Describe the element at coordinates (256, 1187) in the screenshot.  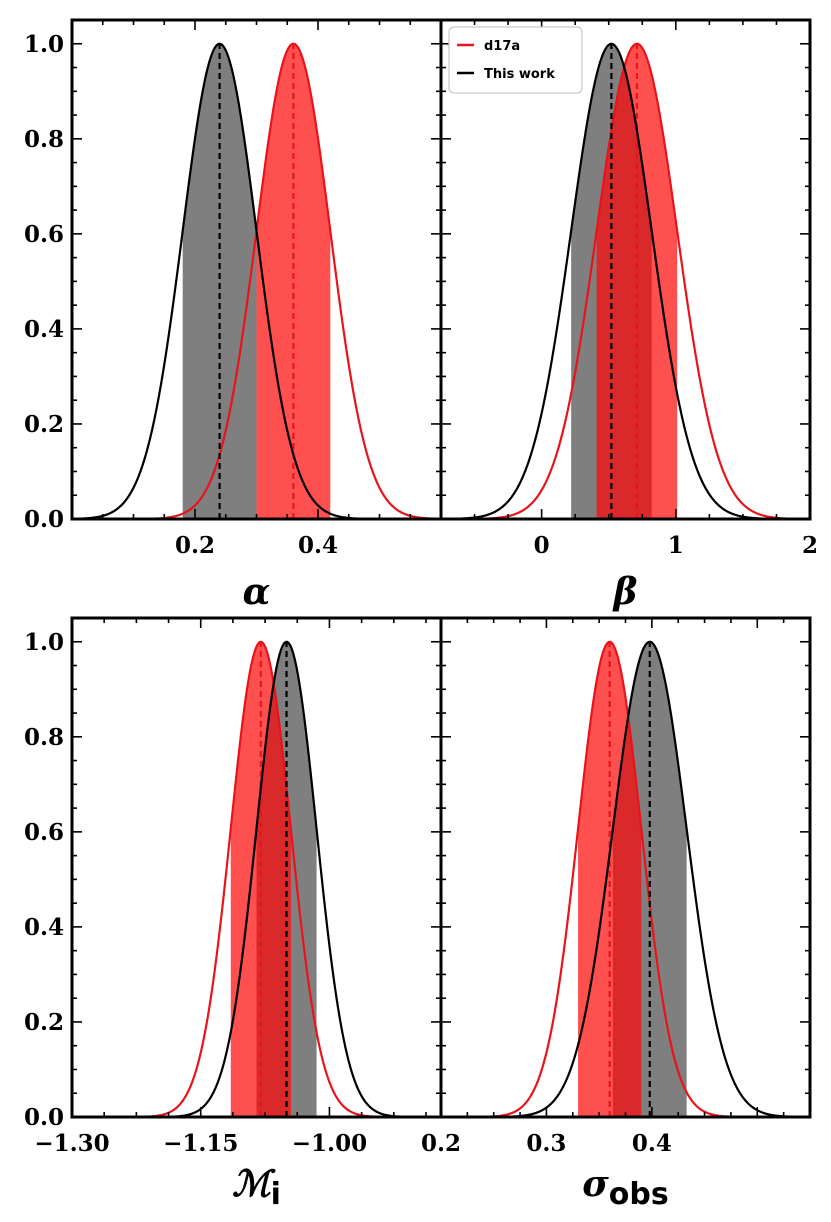
I see `x-axis-label: ℳi` at that location.